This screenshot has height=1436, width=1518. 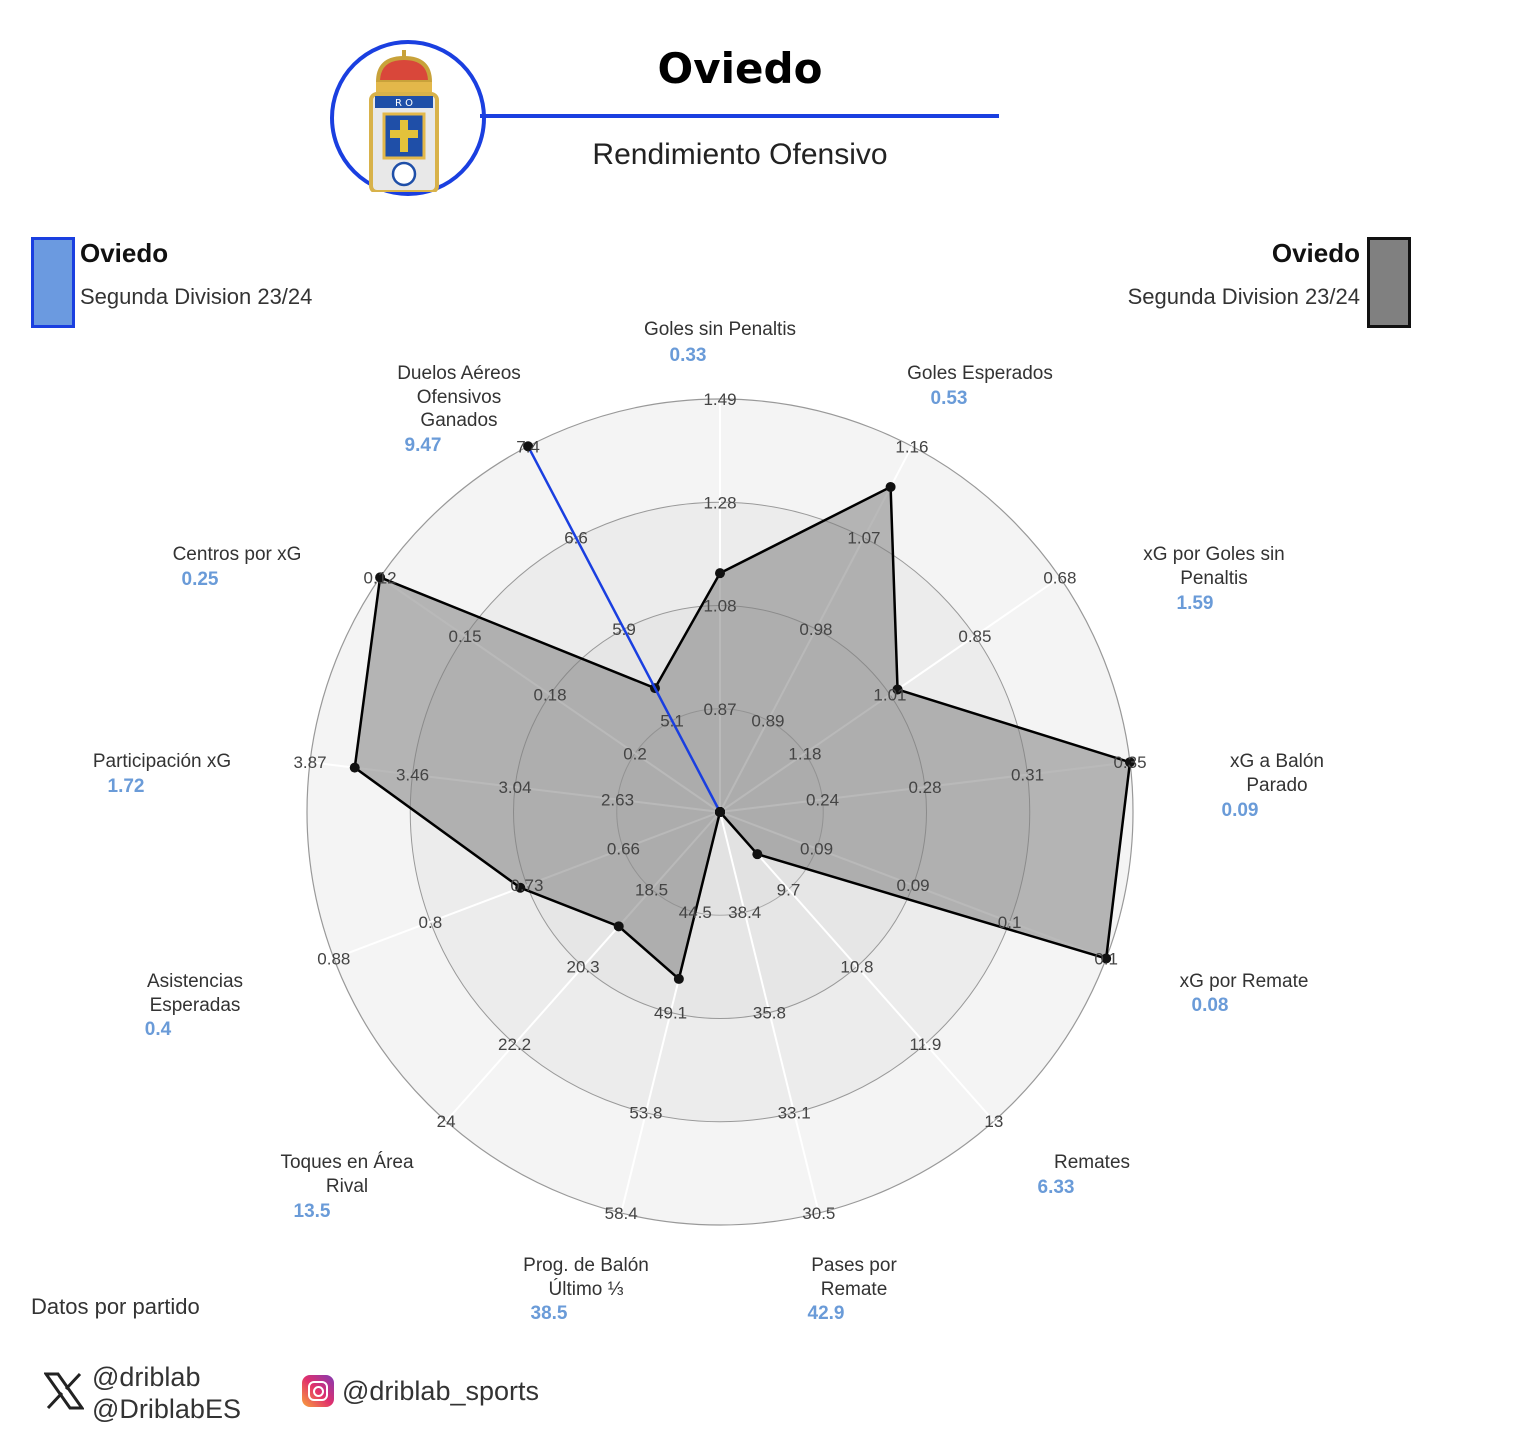 I want to click on axis-label-line: Ganados, so click(x=459, y=420).